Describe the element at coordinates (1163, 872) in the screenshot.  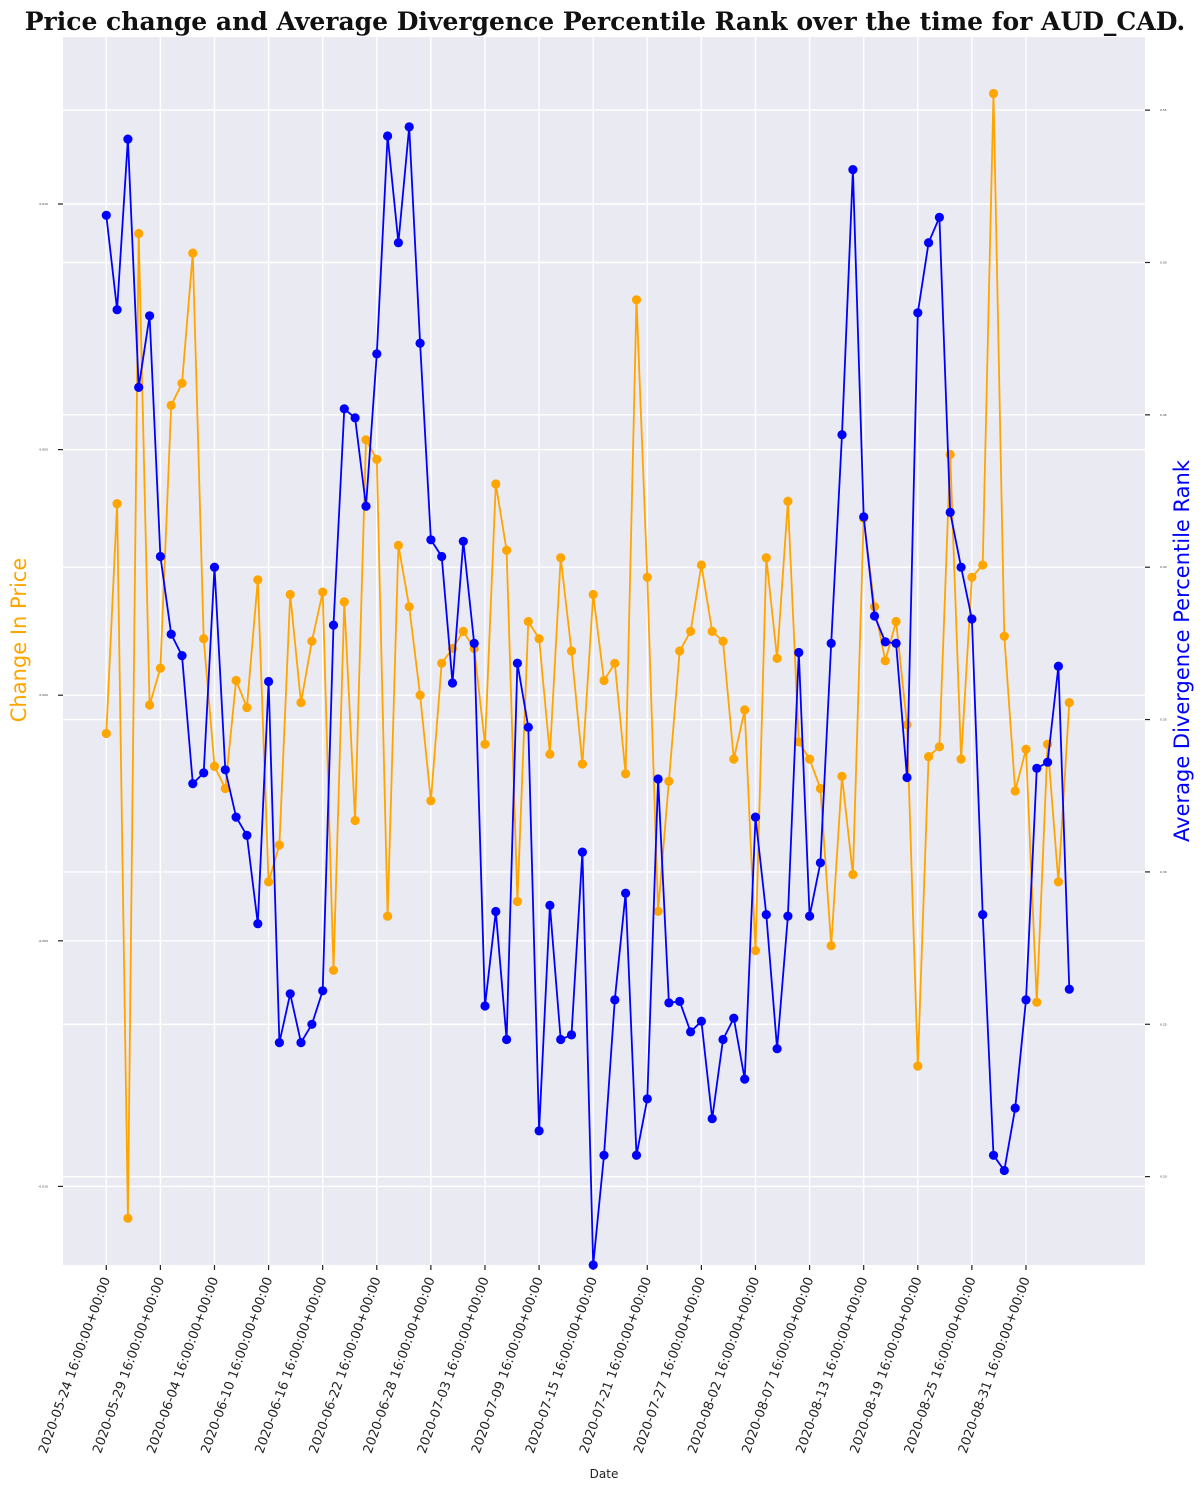
I see `y-right-tick-label: 0.30` at that location.